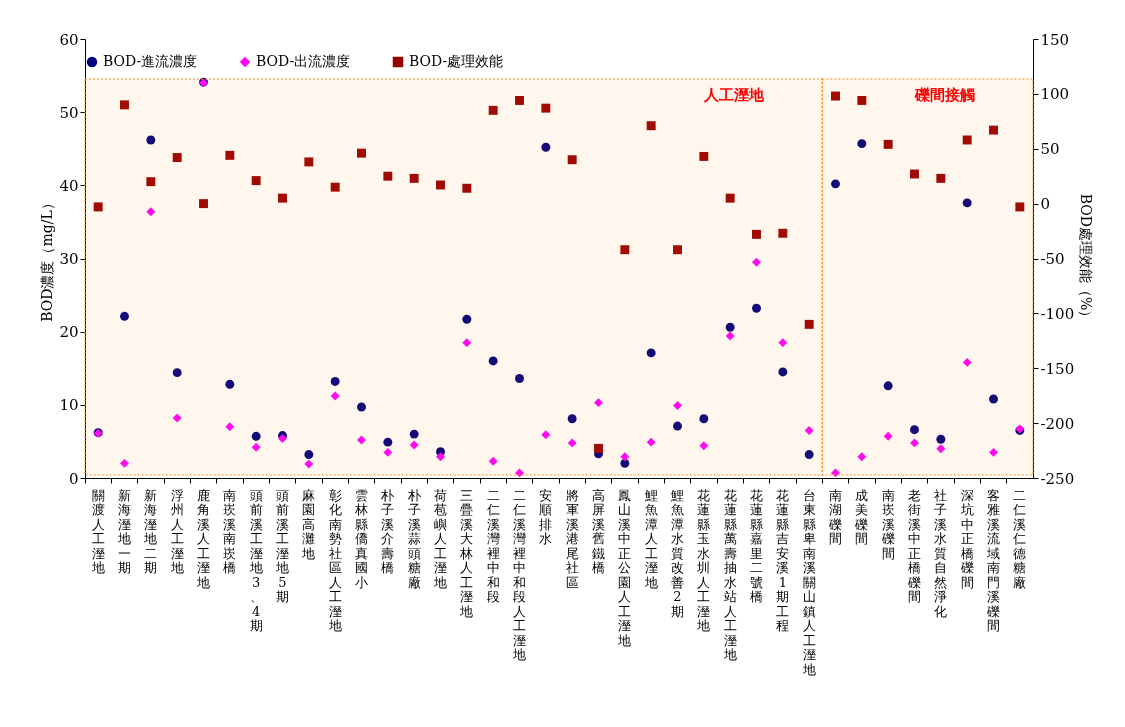  I want to click on category-label: 三疊溪大林人工溼地, so click(467, 553).